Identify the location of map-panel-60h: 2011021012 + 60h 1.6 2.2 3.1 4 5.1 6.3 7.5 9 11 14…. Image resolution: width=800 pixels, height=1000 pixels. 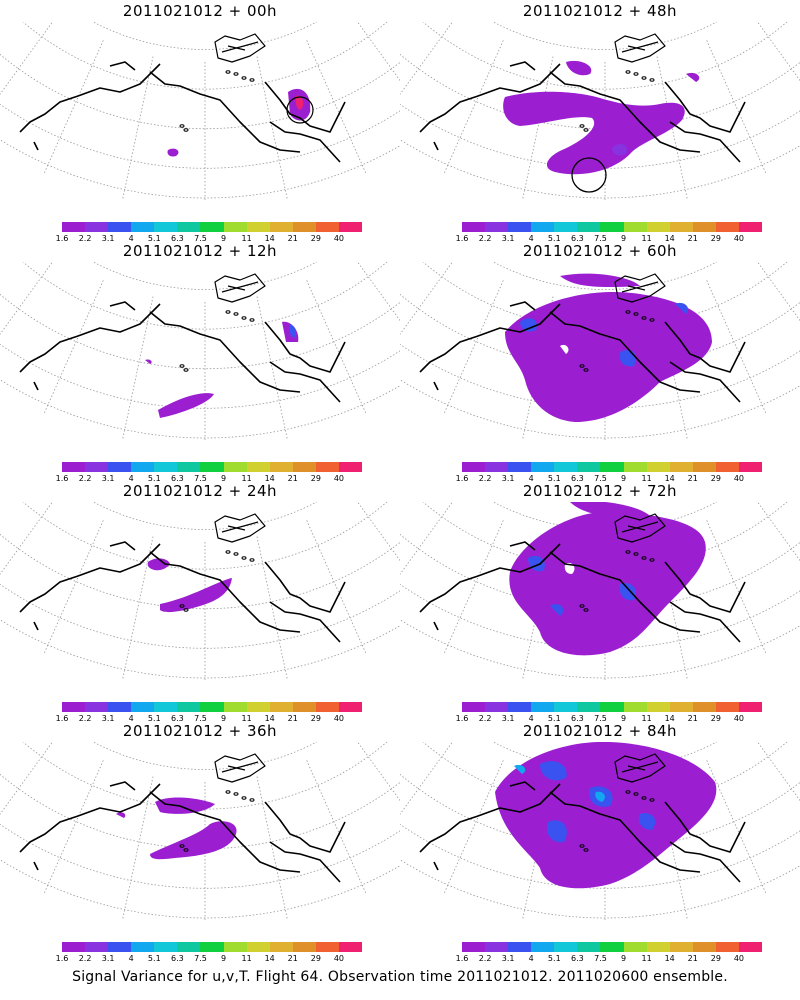
(600, 361).